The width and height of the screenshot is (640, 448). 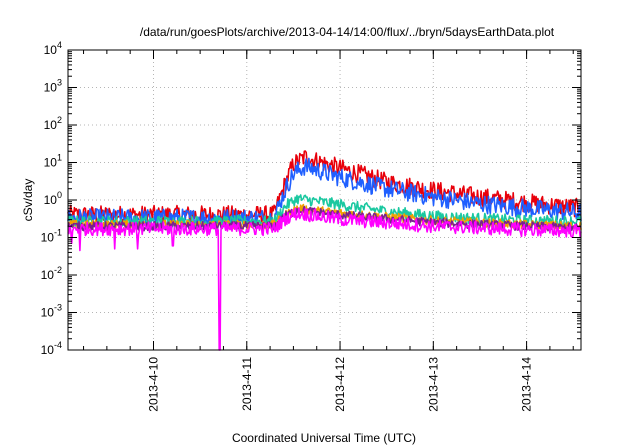 What do you see at coordinates (51, 311) in the screenshot?
I see `y-tick-label: 10⁻³` at bounding box center [51, 311].